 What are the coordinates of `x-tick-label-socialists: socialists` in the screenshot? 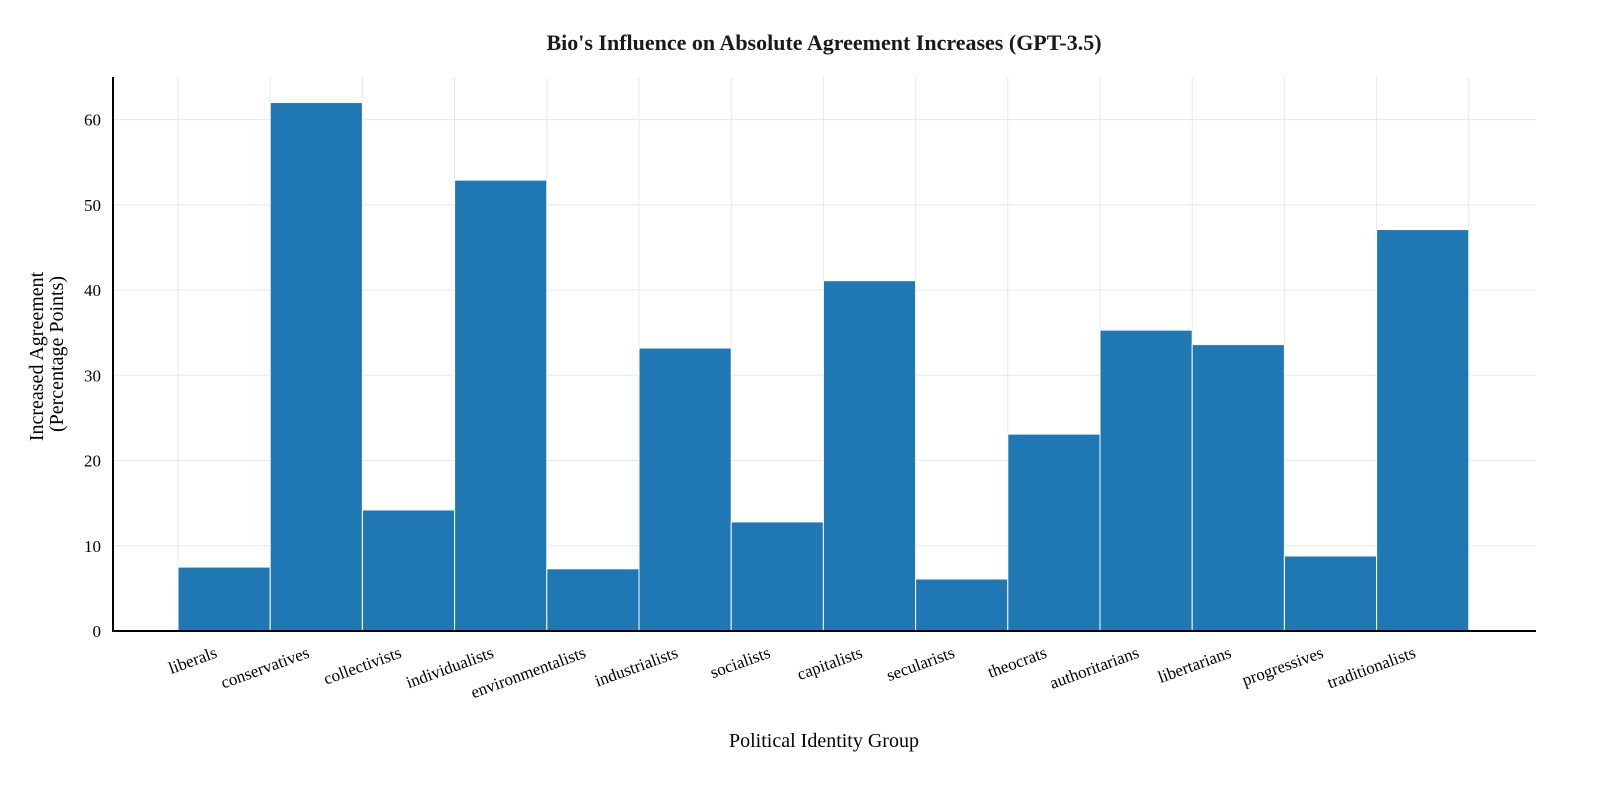 It's located at (740, 662).